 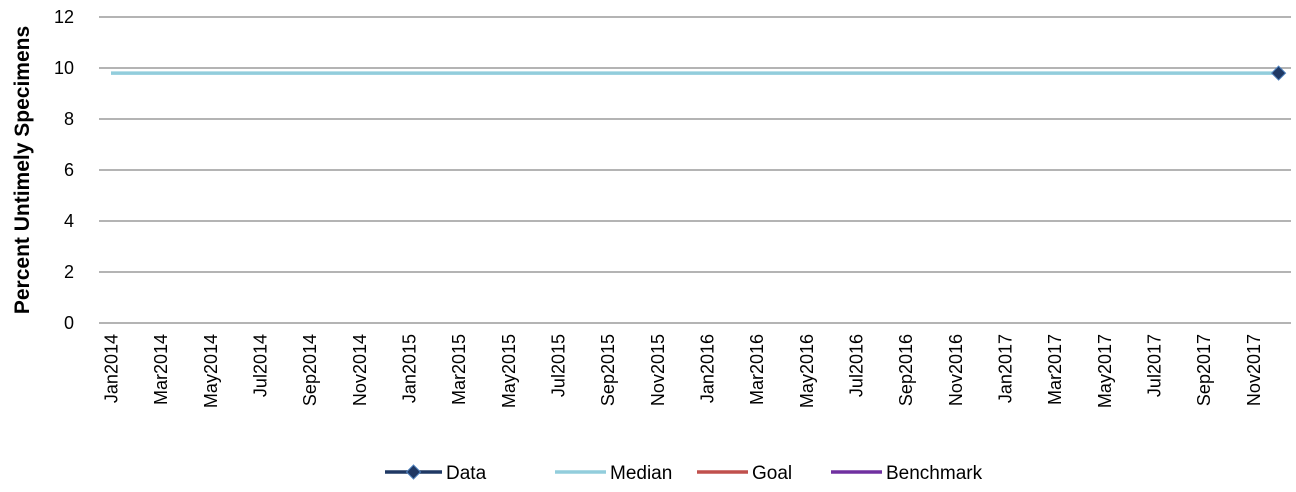 I want to click on y-tick-label: 4, so click(x=69, y=221).